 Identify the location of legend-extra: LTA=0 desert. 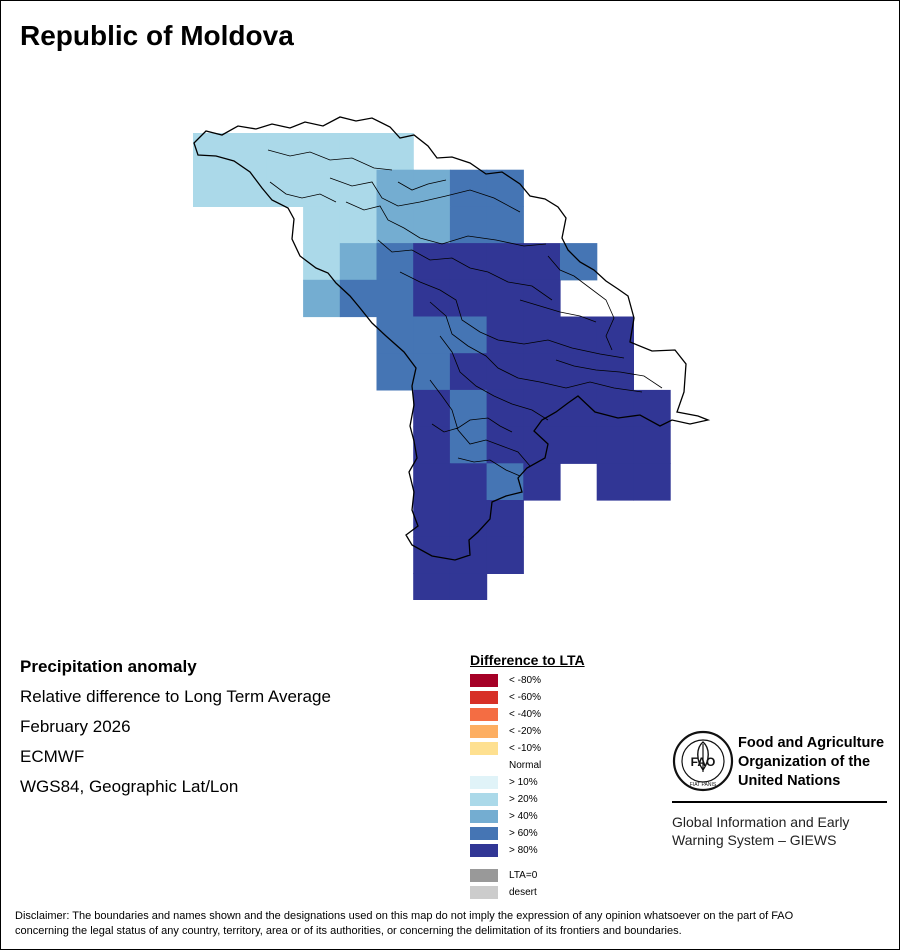
(527, 884).